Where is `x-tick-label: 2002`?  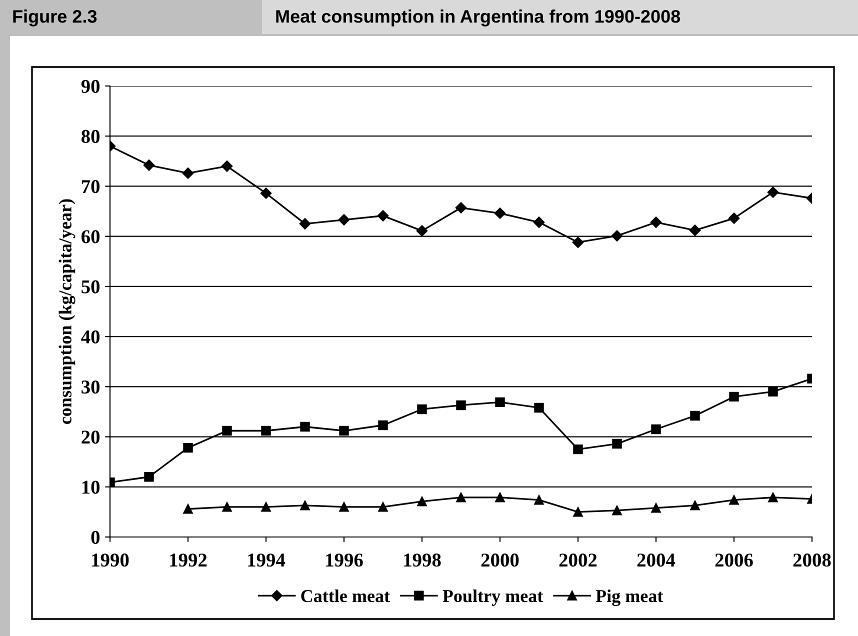
x-tick-label: 2002 is located at coordinates (578, 560).